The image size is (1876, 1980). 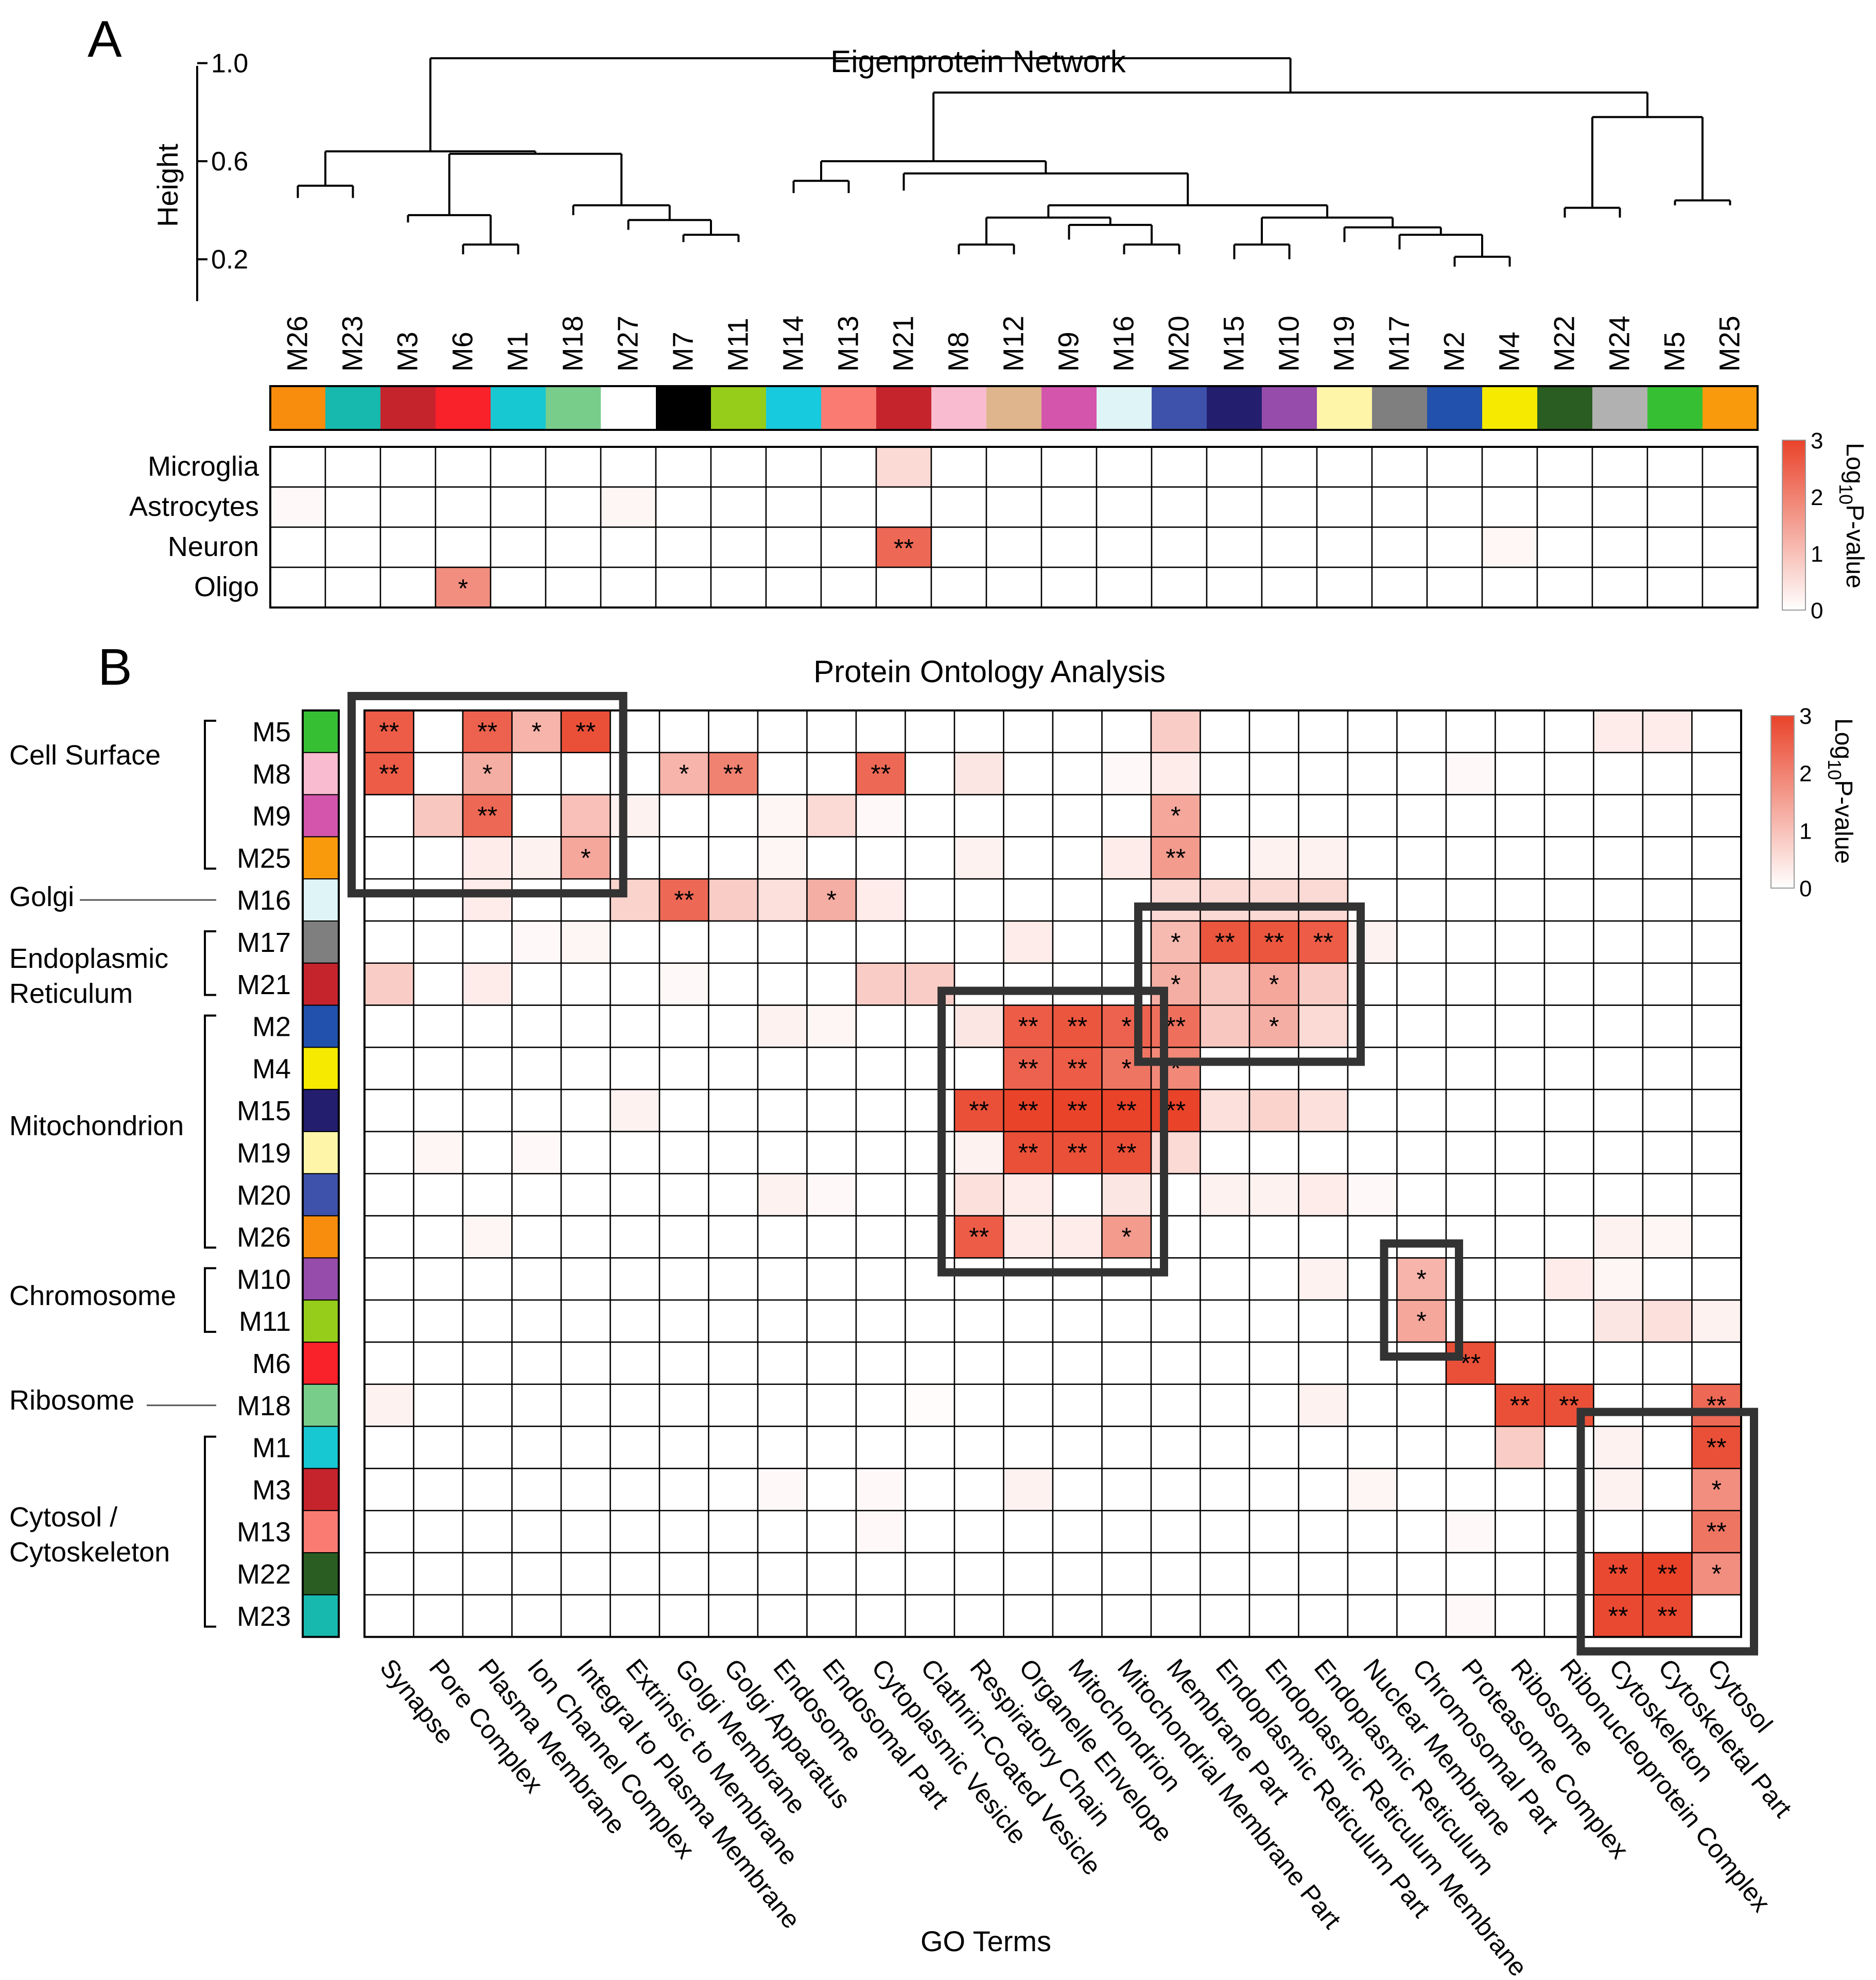 I want to click on row-color-M19, so click(x=320, y=1152).